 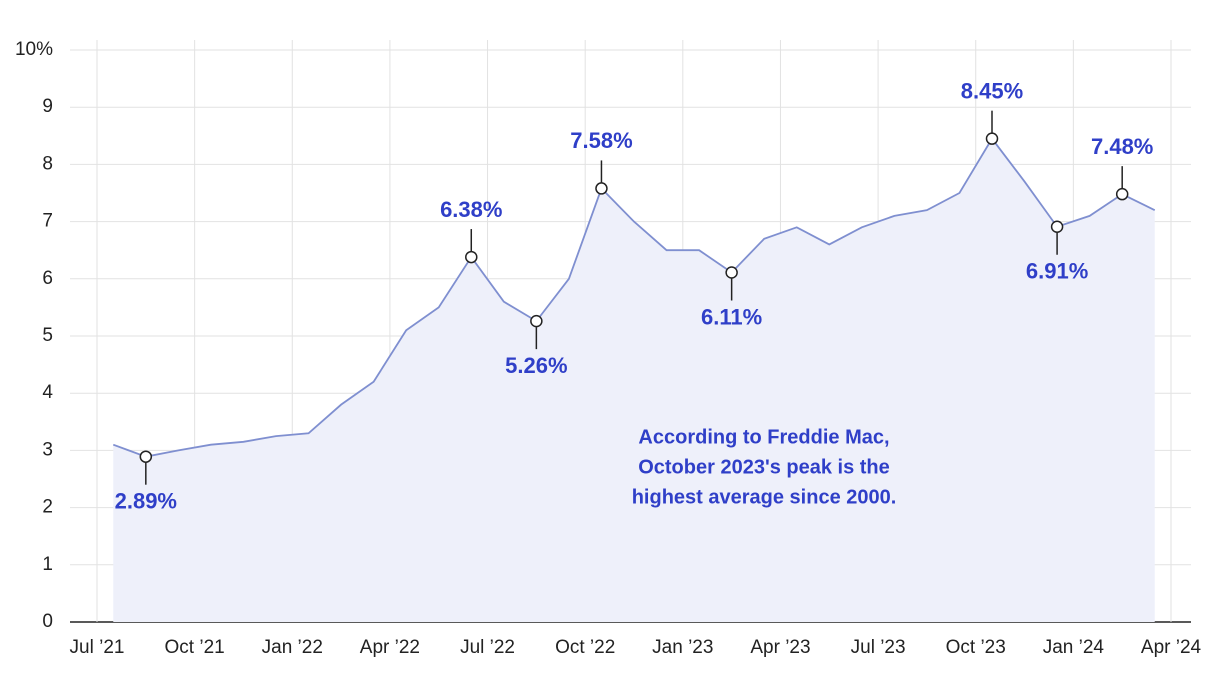 What do you see at coordinates (47, 278) in the screenshot?
I see `y-tick-label: 6` at bounding box center [47, 278].